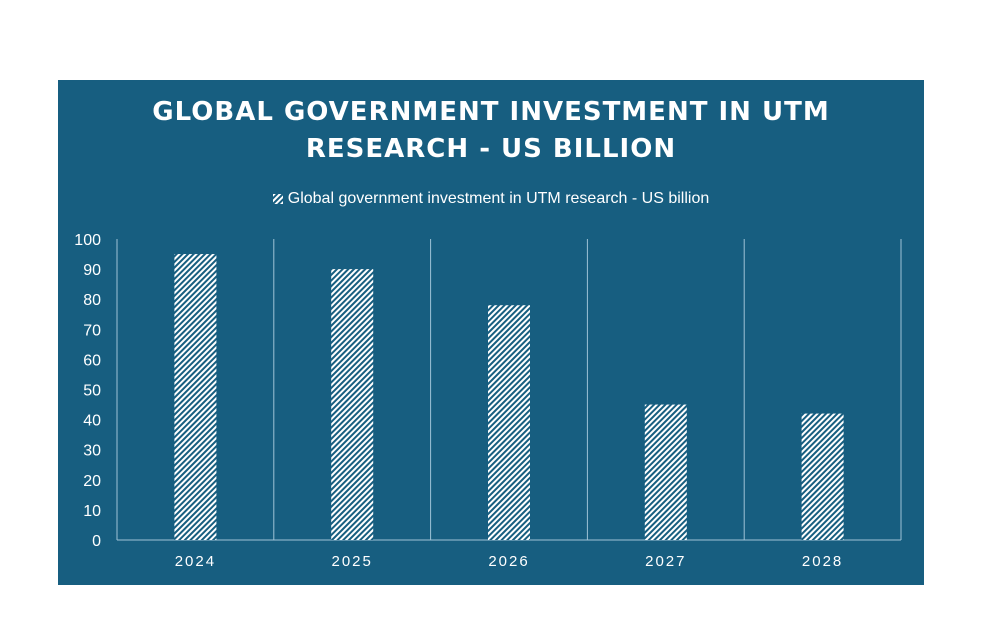 The height and width of the screenshot is (636, 985). What do you see at coordinates (87, 240) in the screenshot?
I see `y-tick-label: 100` at bounding box center [87, 240].